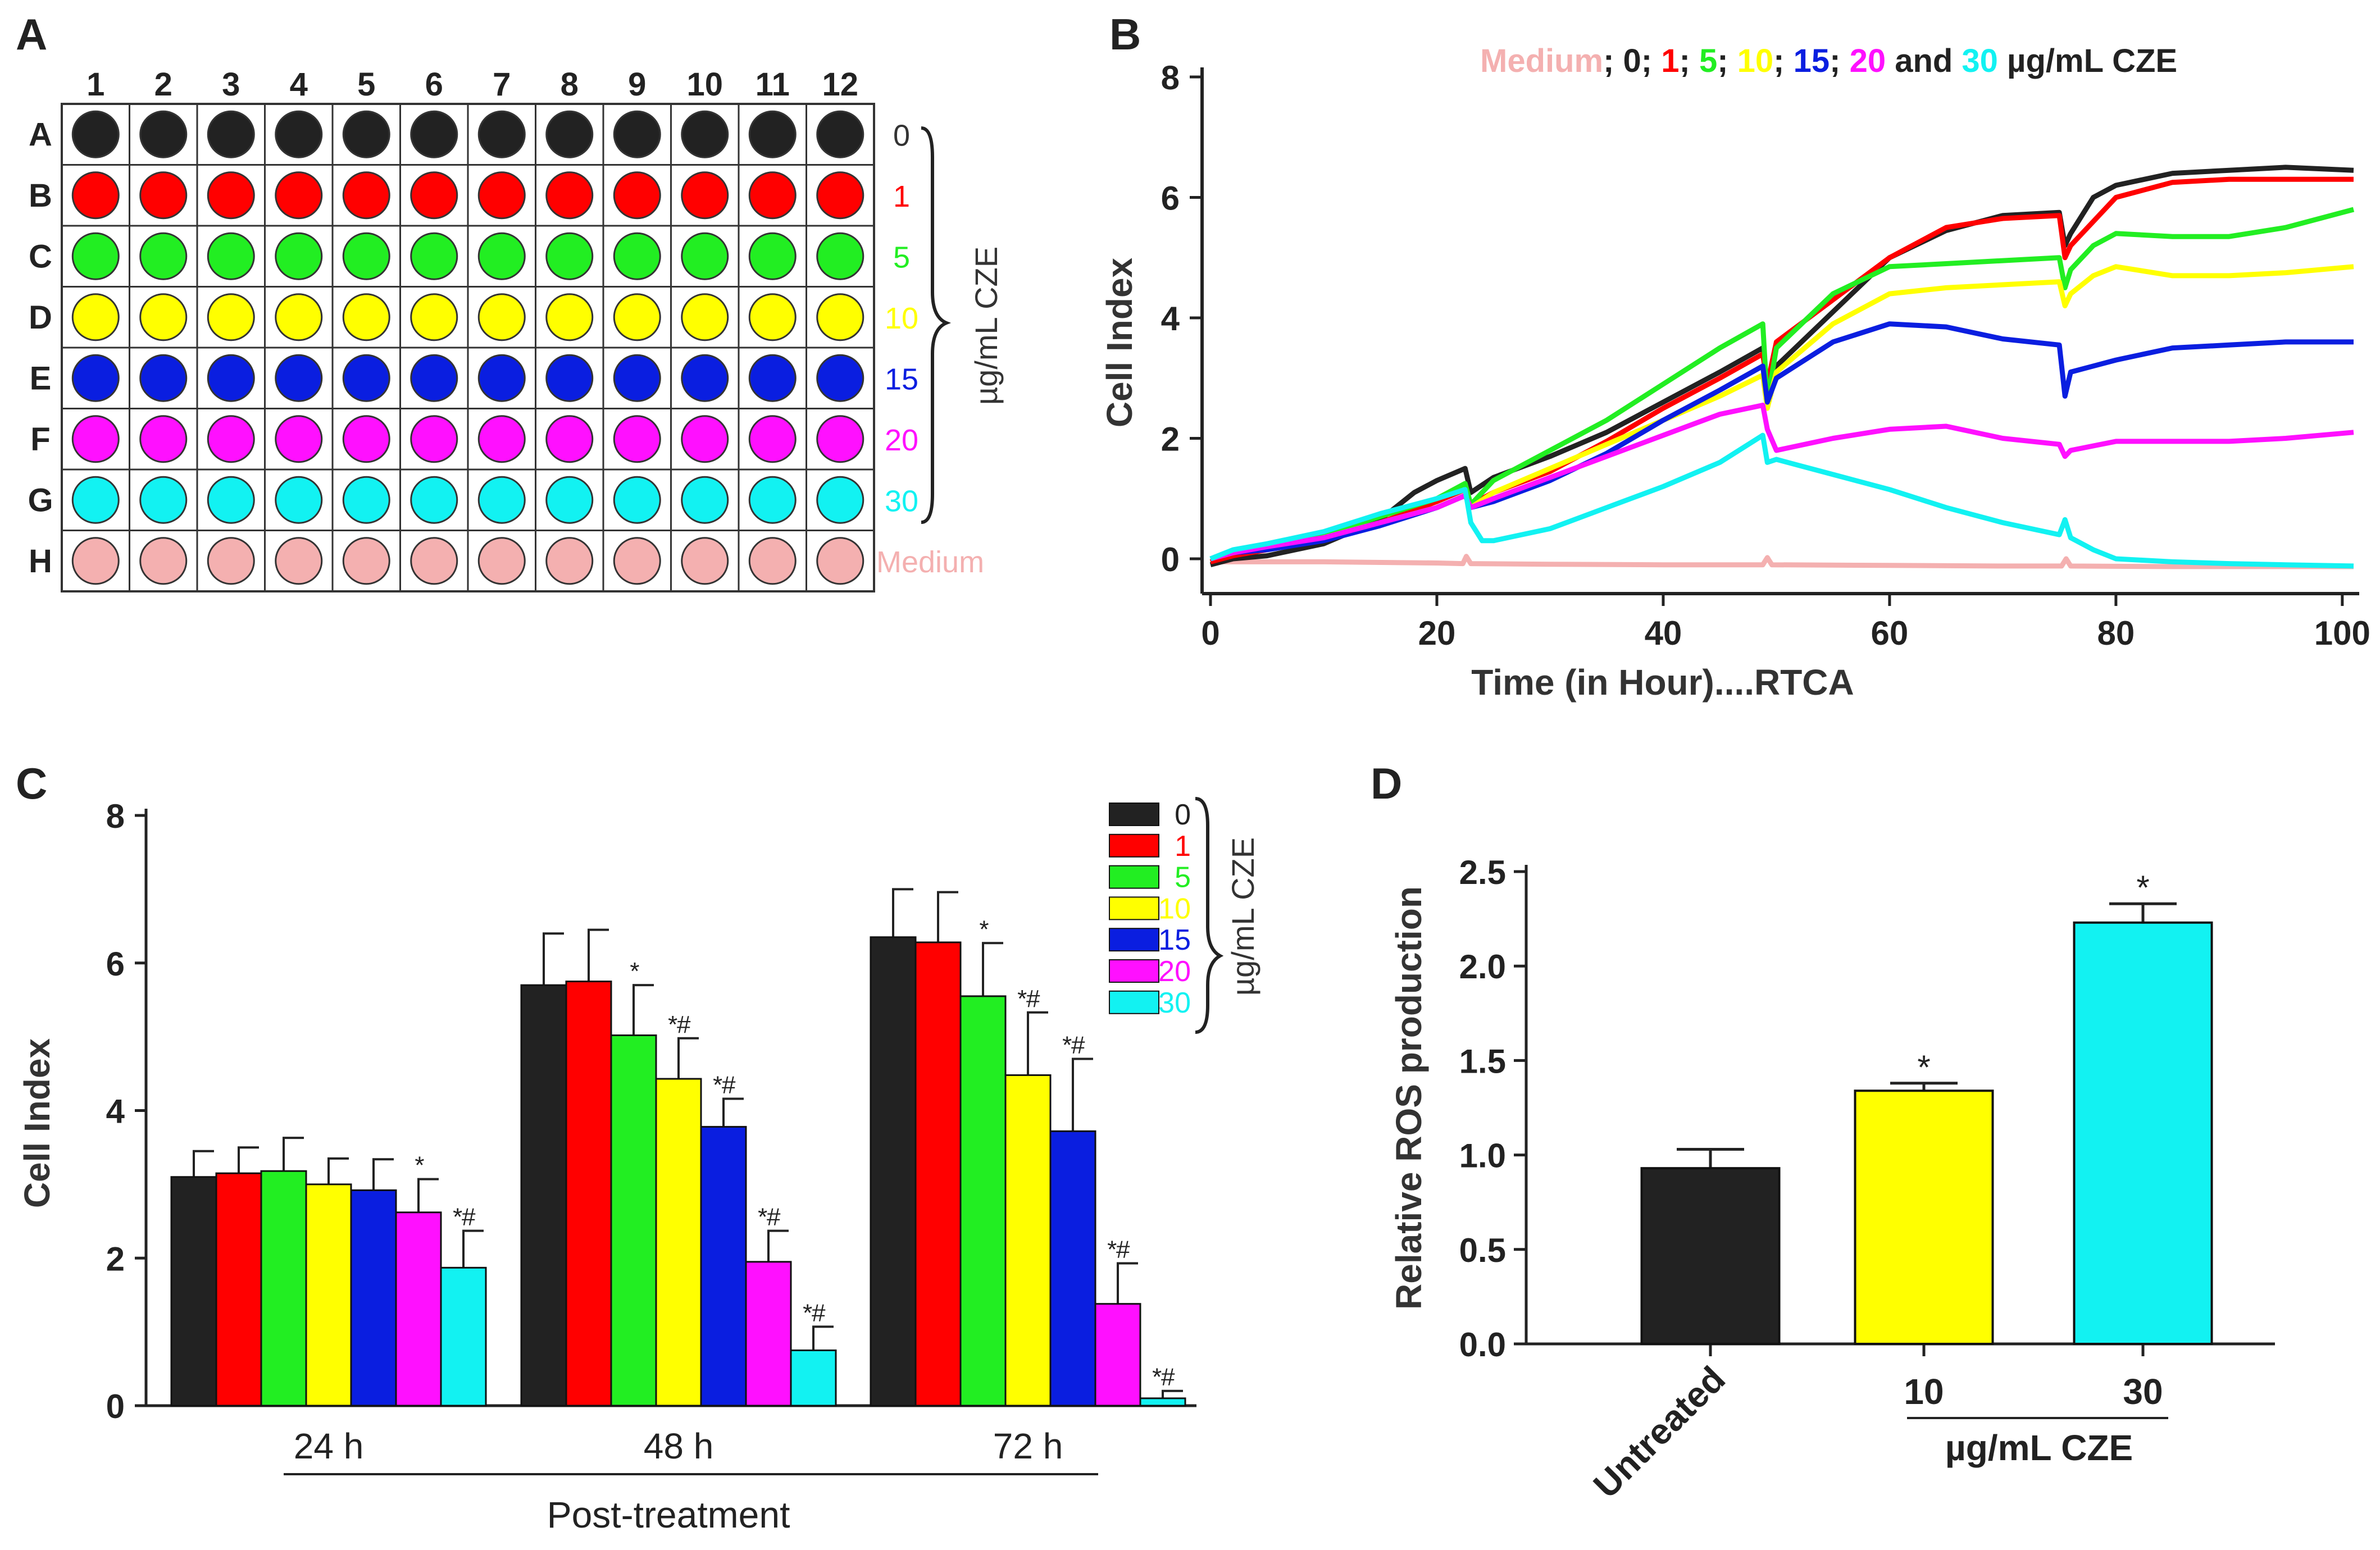 The image size is (2380, 1550). I want to click on plate-column-label: 12, so click(840, 85).